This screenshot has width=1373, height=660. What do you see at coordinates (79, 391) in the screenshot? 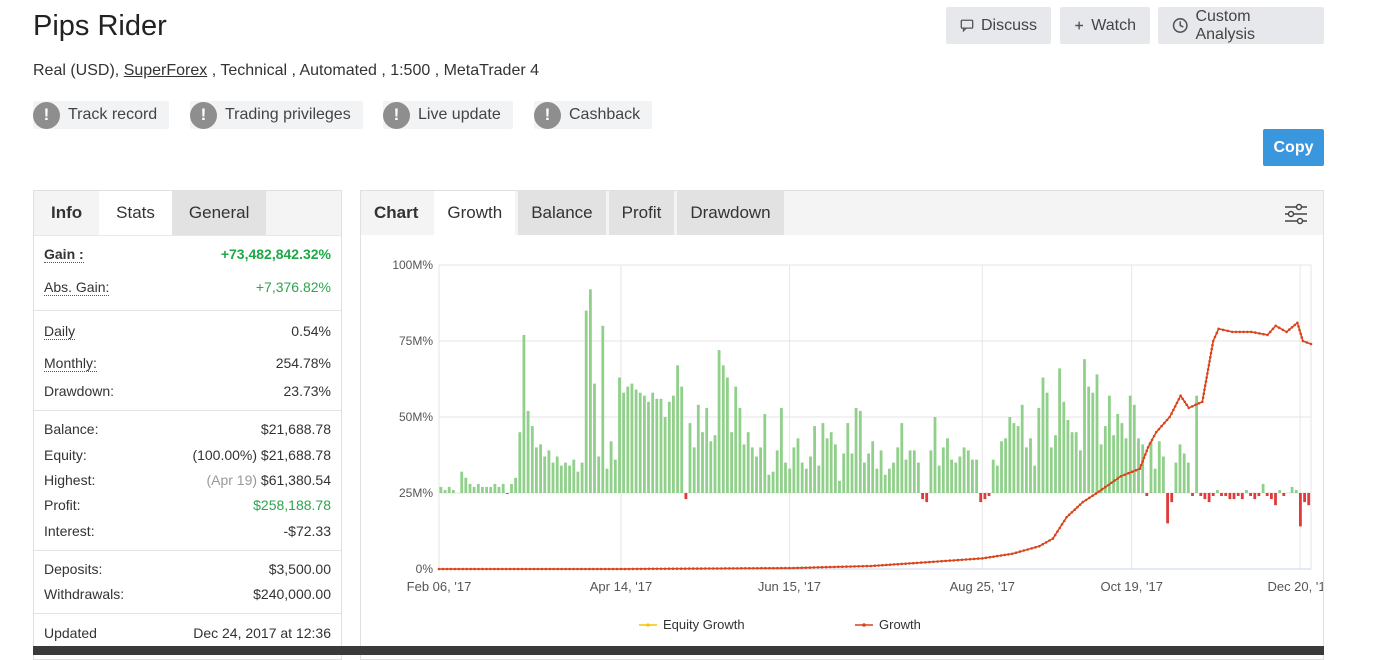
I see `stat-label: Drawdown:` at bounding box center [79, 391].